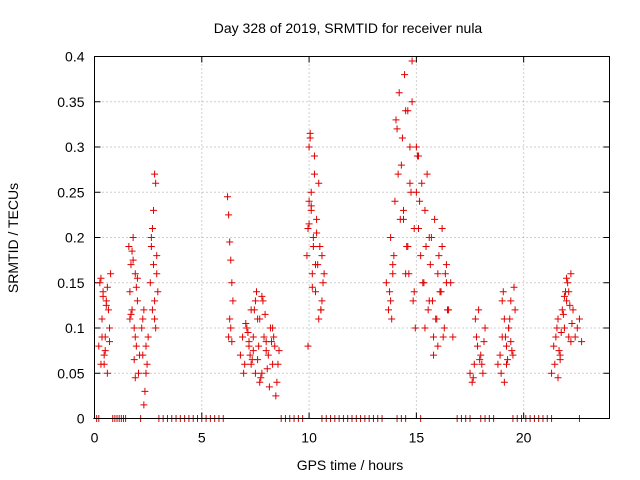  I want to click on x-tick-label: 5, so click(202, 438).